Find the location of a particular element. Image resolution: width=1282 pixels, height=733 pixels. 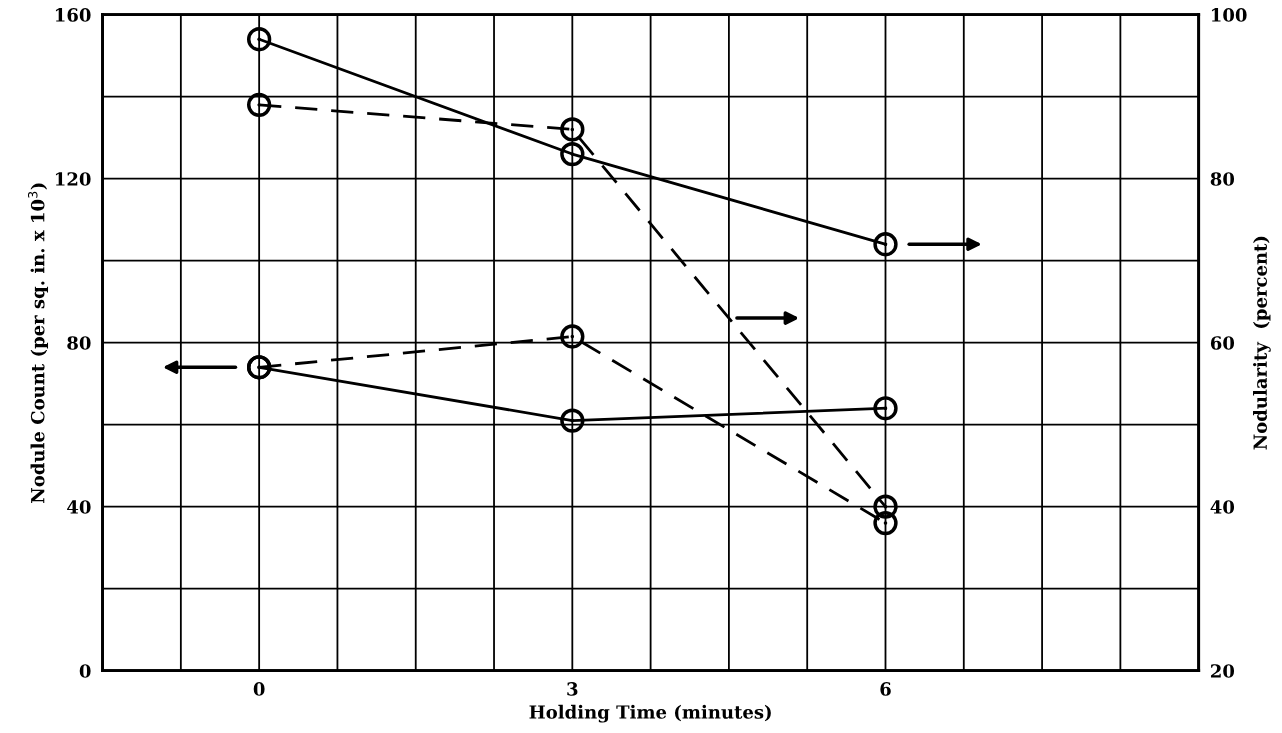

x-axis-title: Holding Time (minutes) is located at coordinates (650, 713).